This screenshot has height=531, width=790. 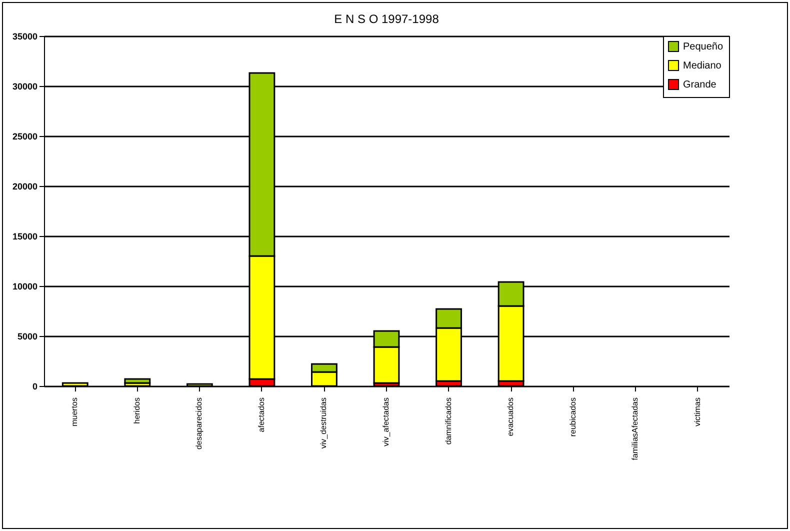 I want to click on y-tick-label: 10000, so click(x=25, y=287).